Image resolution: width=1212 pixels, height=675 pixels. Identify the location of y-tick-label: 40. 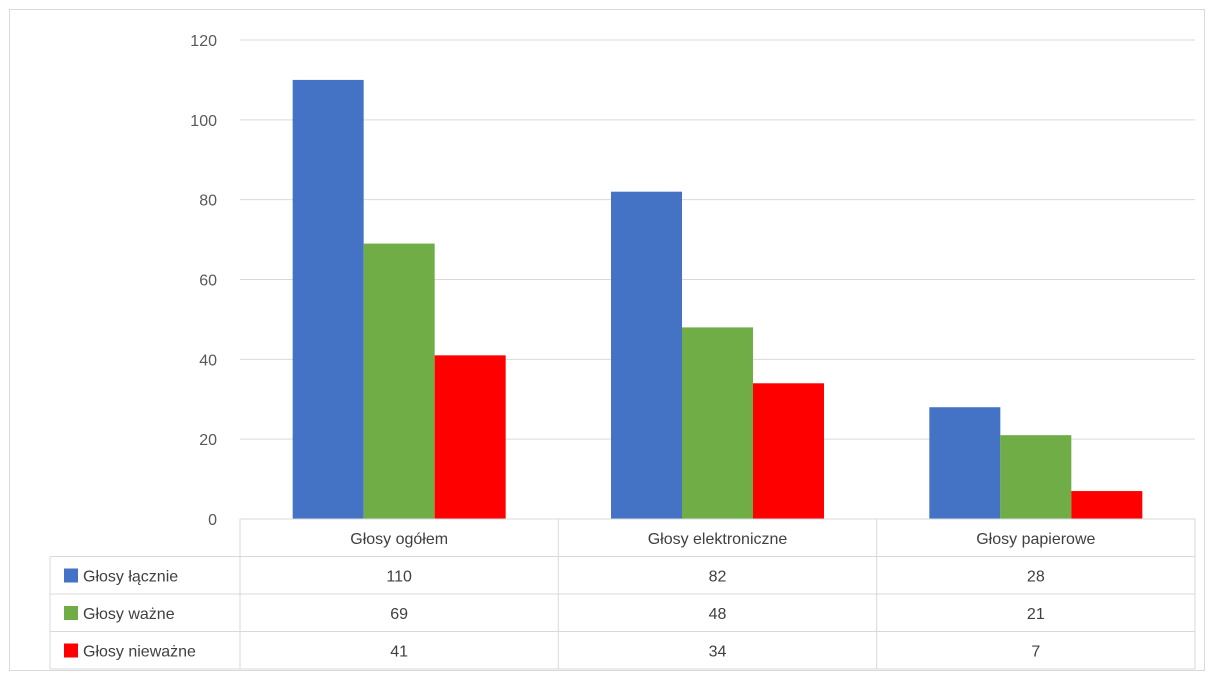
(208, 360).